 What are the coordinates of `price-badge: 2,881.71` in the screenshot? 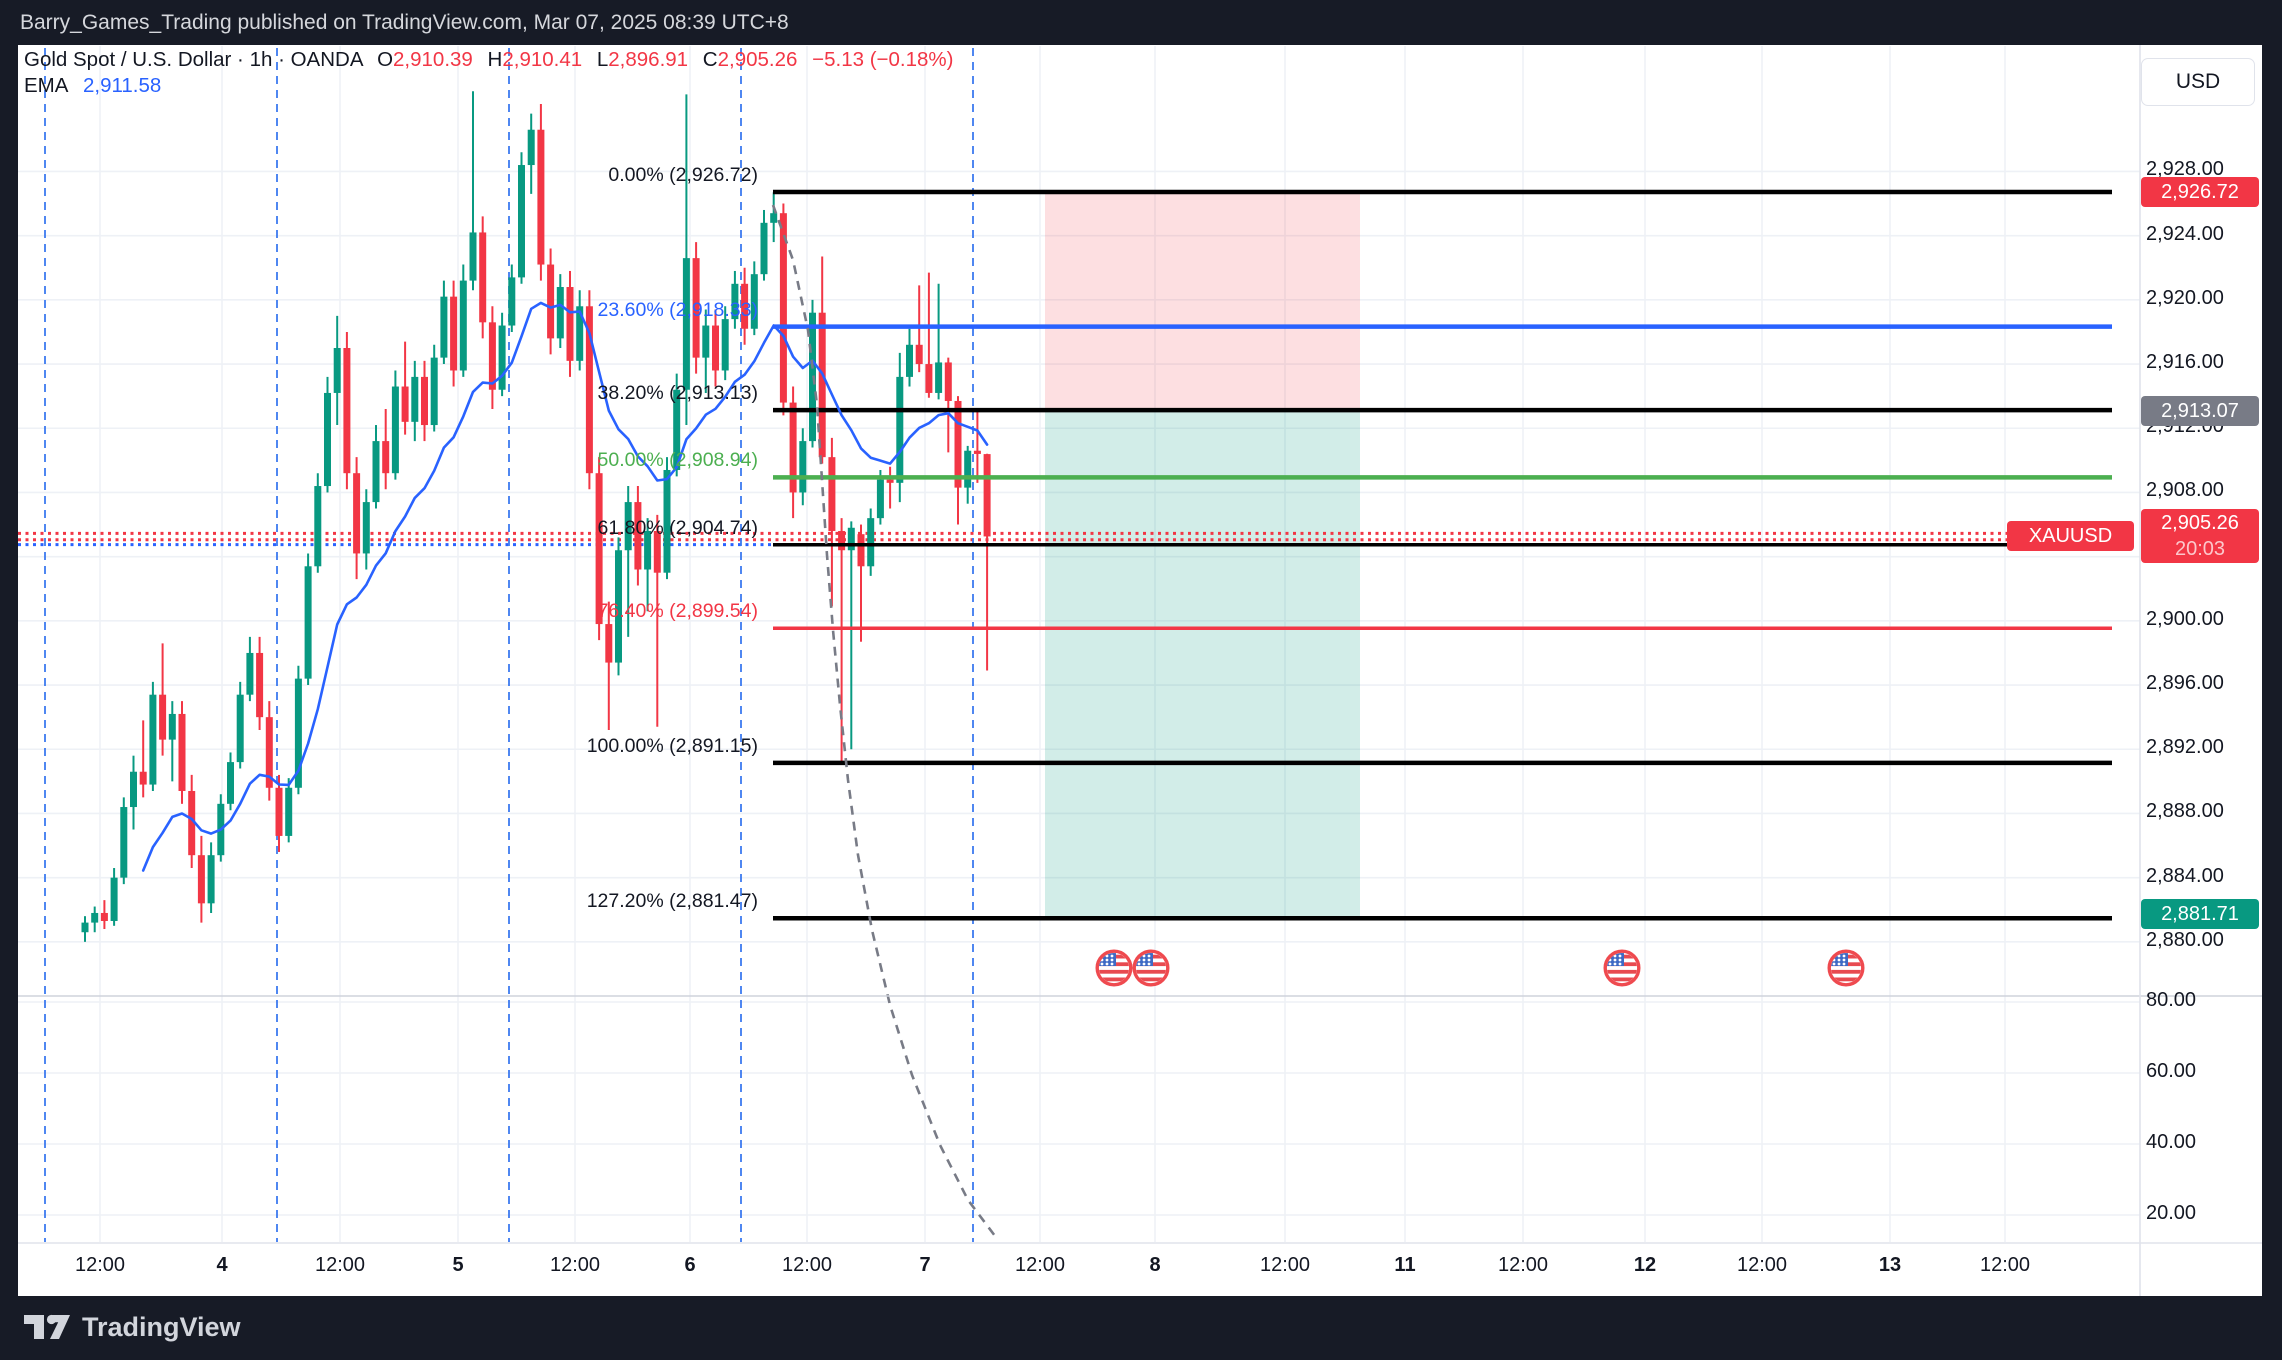 It's located at (2200, 914).